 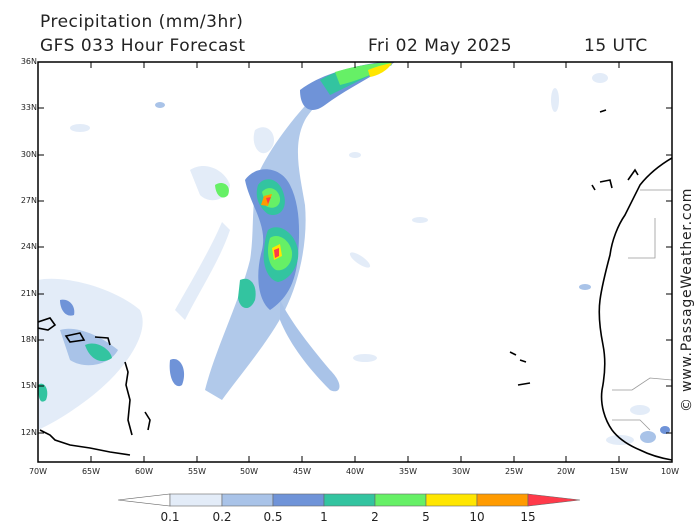 I want to click on lat-label: 27N, so click(x=28, y=200).